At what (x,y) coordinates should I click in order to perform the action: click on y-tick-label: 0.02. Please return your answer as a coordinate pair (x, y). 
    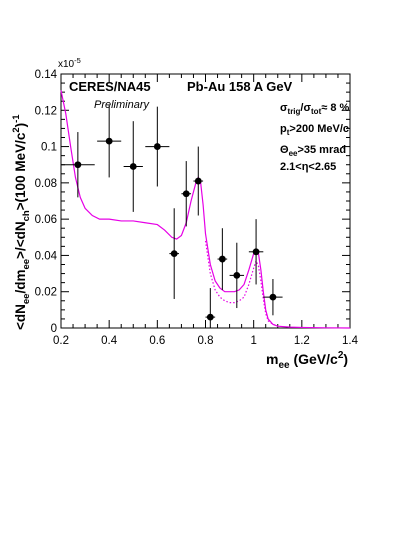
    Looking at the image, I should click on (46, 293).